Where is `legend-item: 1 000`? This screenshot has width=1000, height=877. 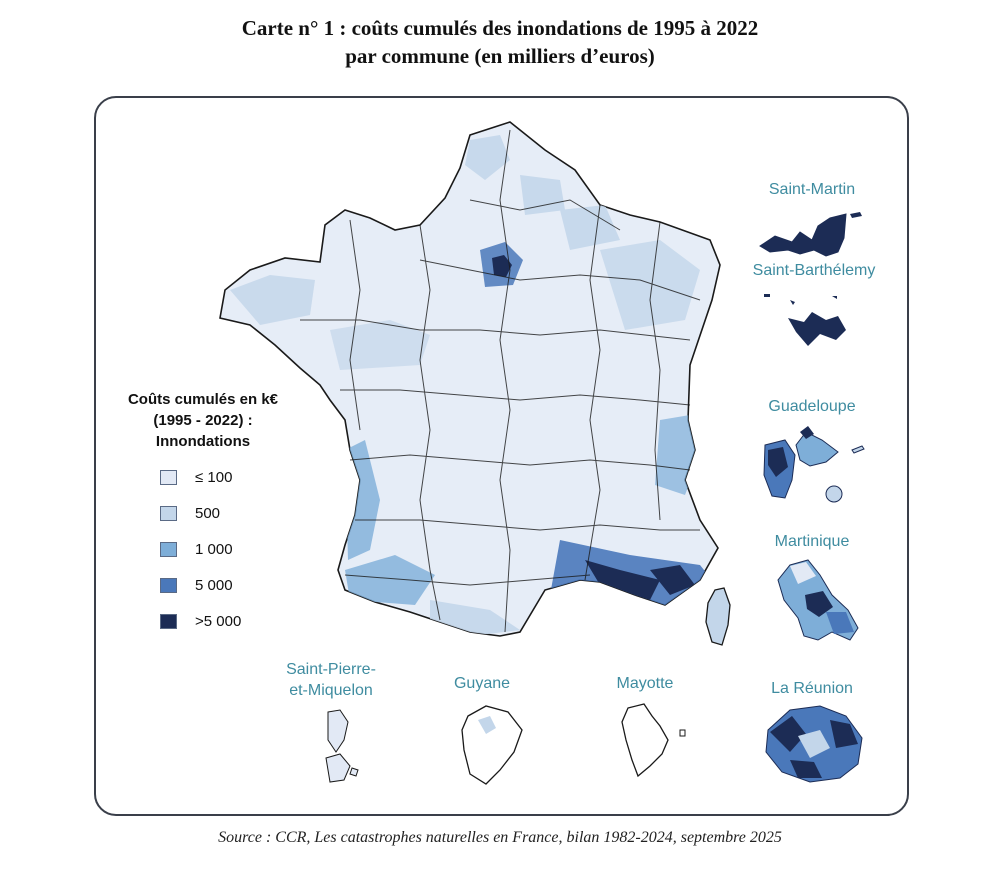 legend-item: 1 000 is located at coordinates (196, 549).